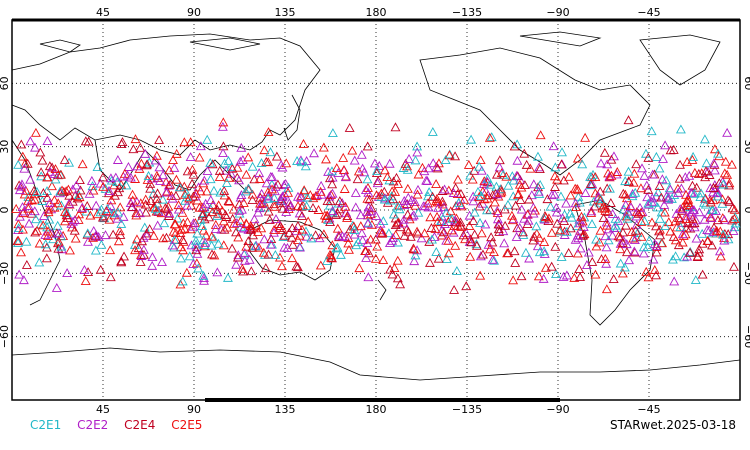 Image resolution: width=750 pixels, height=450 pixels. I want to click on bottom-lon-label: −135, so click(467, 409).